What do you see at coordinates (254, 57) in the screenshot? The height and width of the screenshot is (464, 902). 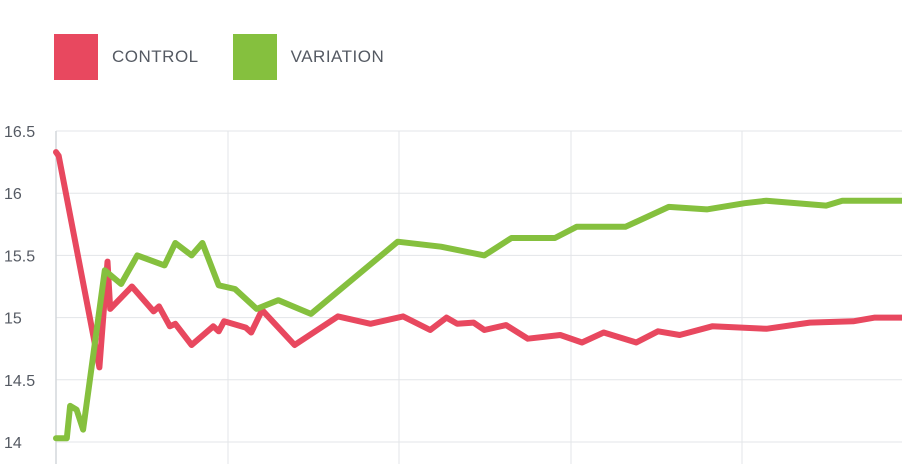 I see `legend-swatch-variation` at bounding box center [254, 57].